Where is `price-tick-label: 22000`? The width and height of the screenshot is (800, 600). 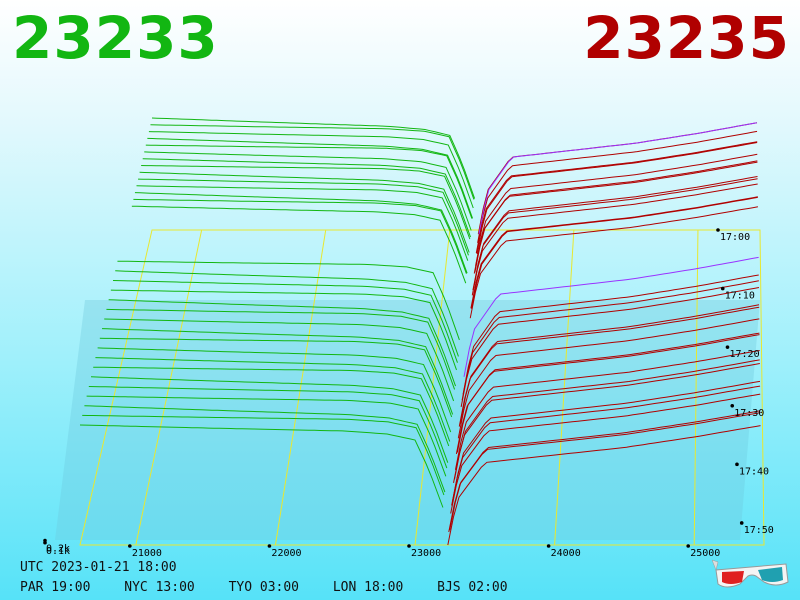
price-tick-label: 22000 is located at coordinates (286, 553).